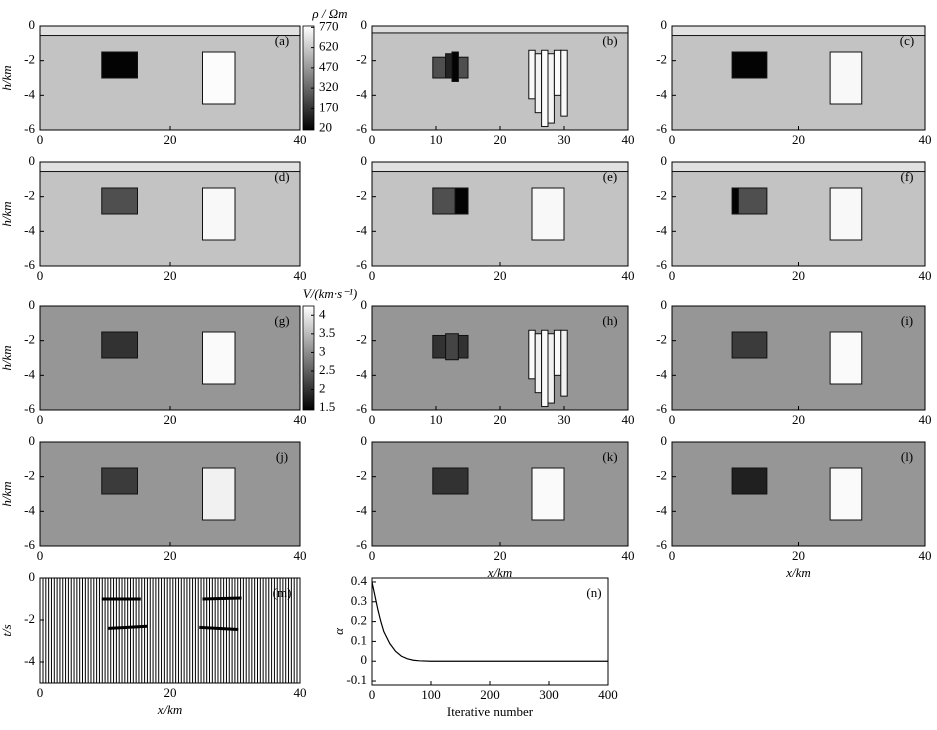  What do you see at coordinates (322, 313) in the screenshot?
I see `colorbar-tick-label: 4` at bounding box center [322, 313].